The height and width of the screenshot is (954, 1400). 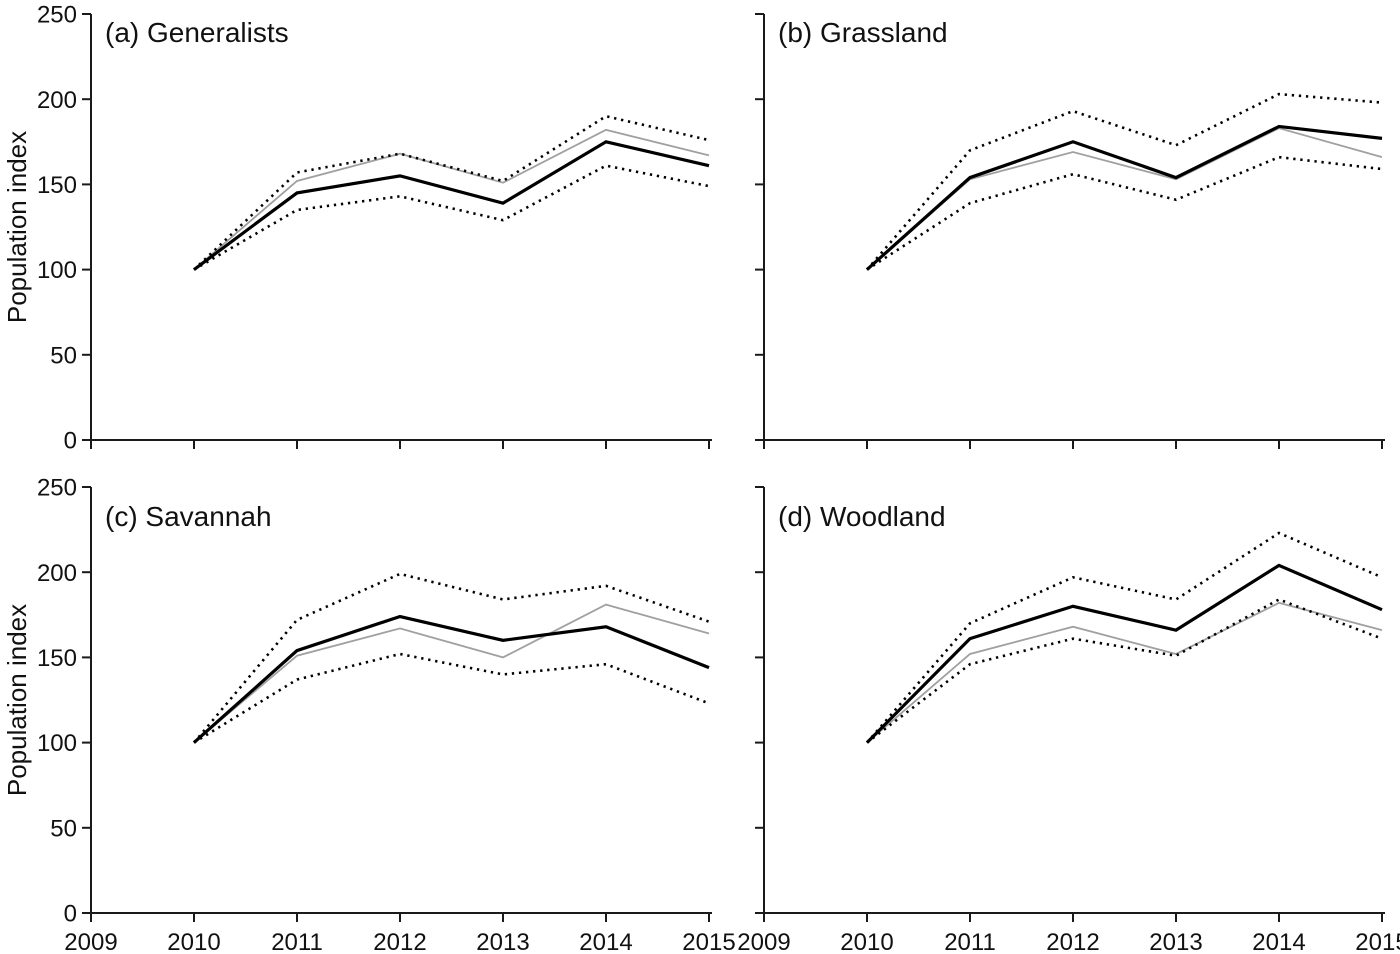 I want to click on panel-d-title: (d) Woodland, so click(x=862, y=516).